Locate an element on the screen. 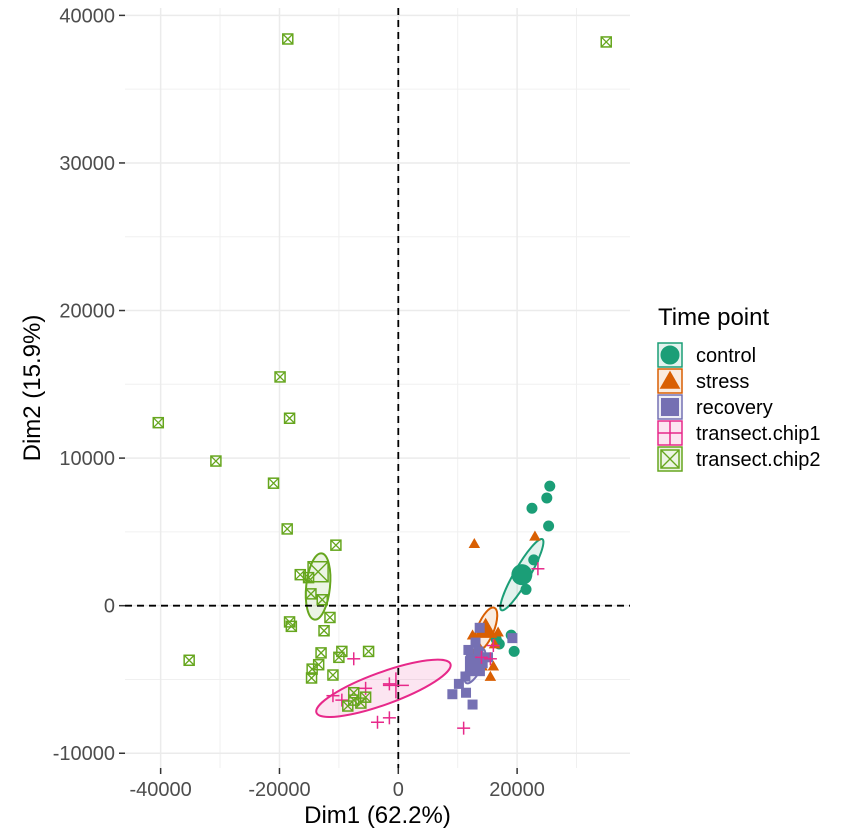 The image size is (860, 831). legend-marker-recovery is located at coordinates (670, 407).